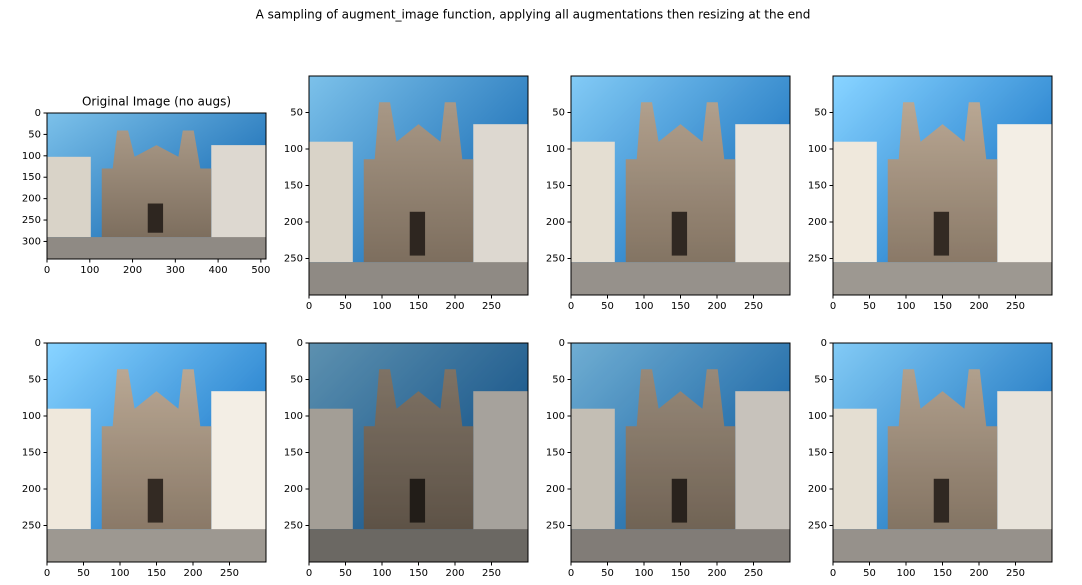 Image resolution: width=1082 pixels, height=585 pixels. Describe the element at coordinates (175, 270) in the screenshot. I see `x-tick-label: 300` at that location.